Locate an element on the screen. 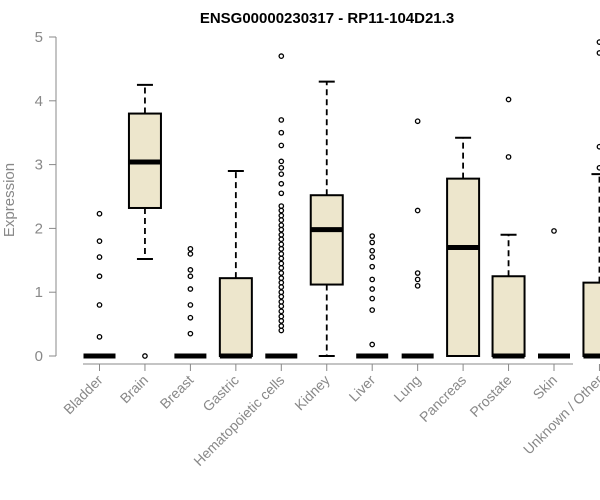 The image size is (600, 500). y-tick-label: 5 is located at coordinates (39, 37).